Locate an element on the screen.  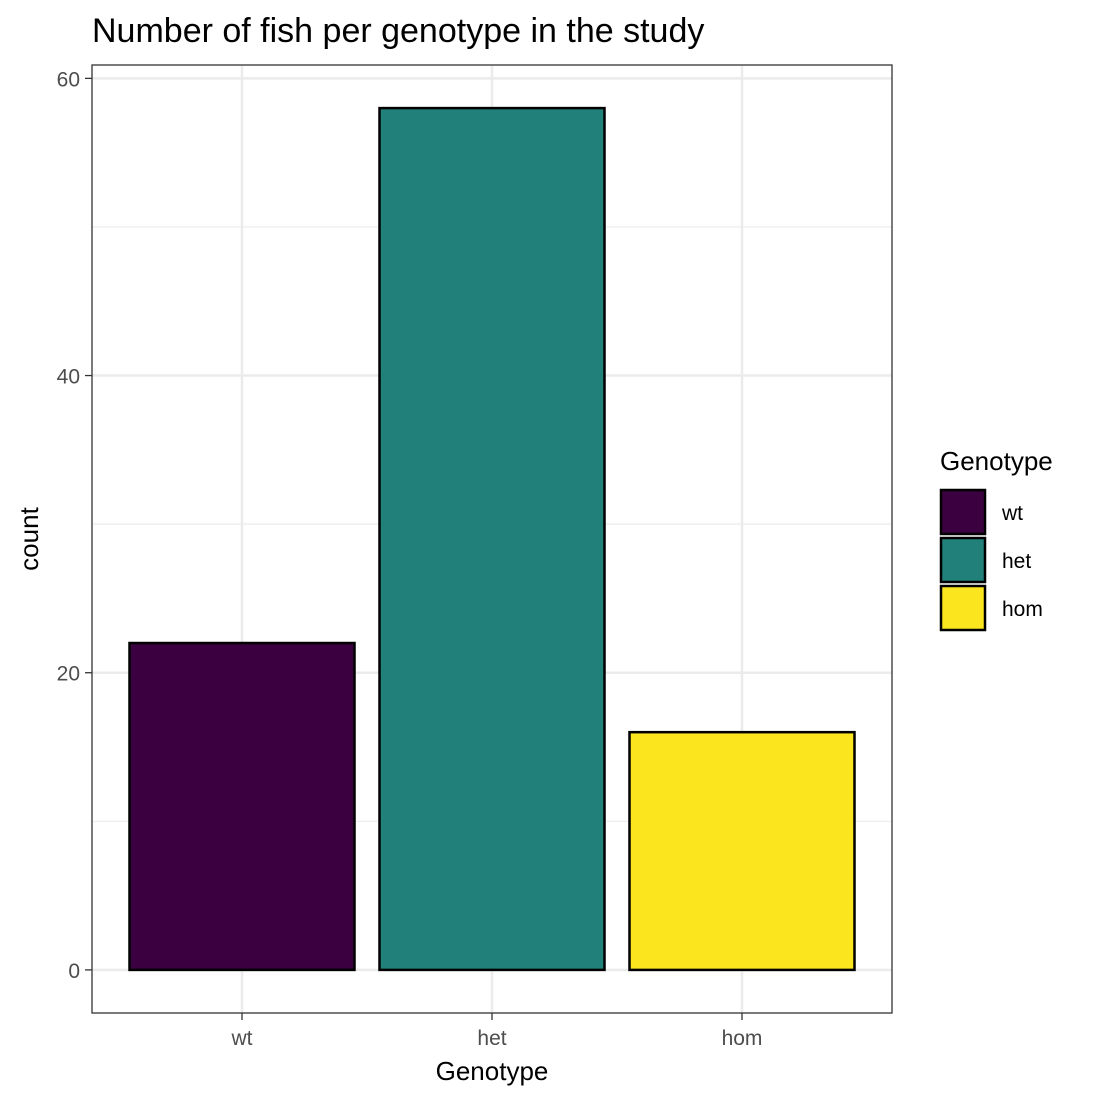
legend: Genotype wt het hom is located at coordinates (996, 539).